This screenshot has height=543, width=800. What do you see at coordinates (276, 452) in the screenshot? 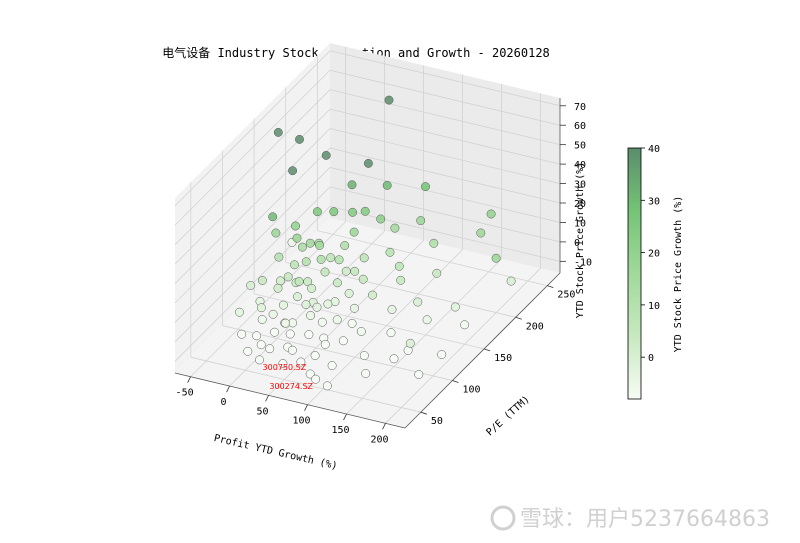
I see `x-axis-label: Profit YTD Growth (%)` at bounding box center [276, 452].